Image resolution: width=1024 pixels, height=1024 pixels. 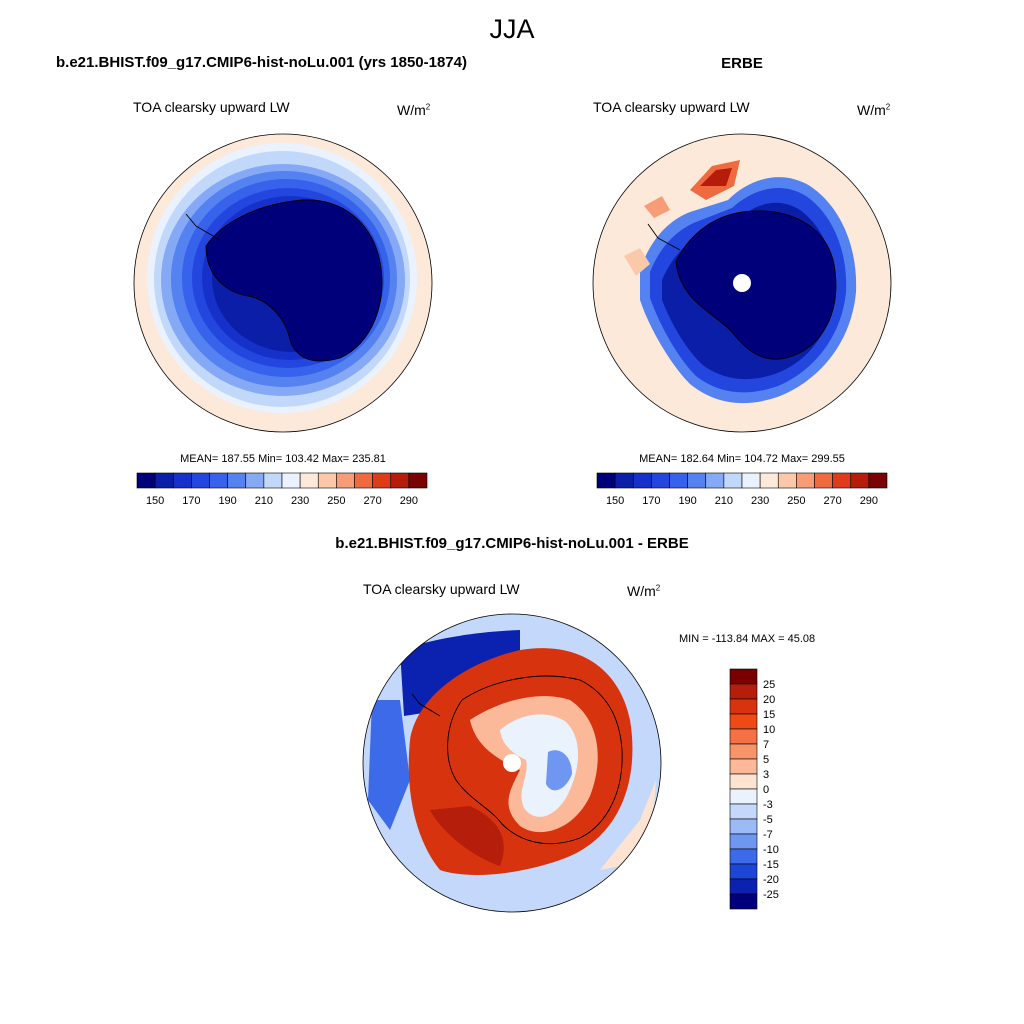 What do you see at coordinates (766, 775) in the screenshot?
I see `colorbar-tick-label: 3` at bounding box center [766, 775].